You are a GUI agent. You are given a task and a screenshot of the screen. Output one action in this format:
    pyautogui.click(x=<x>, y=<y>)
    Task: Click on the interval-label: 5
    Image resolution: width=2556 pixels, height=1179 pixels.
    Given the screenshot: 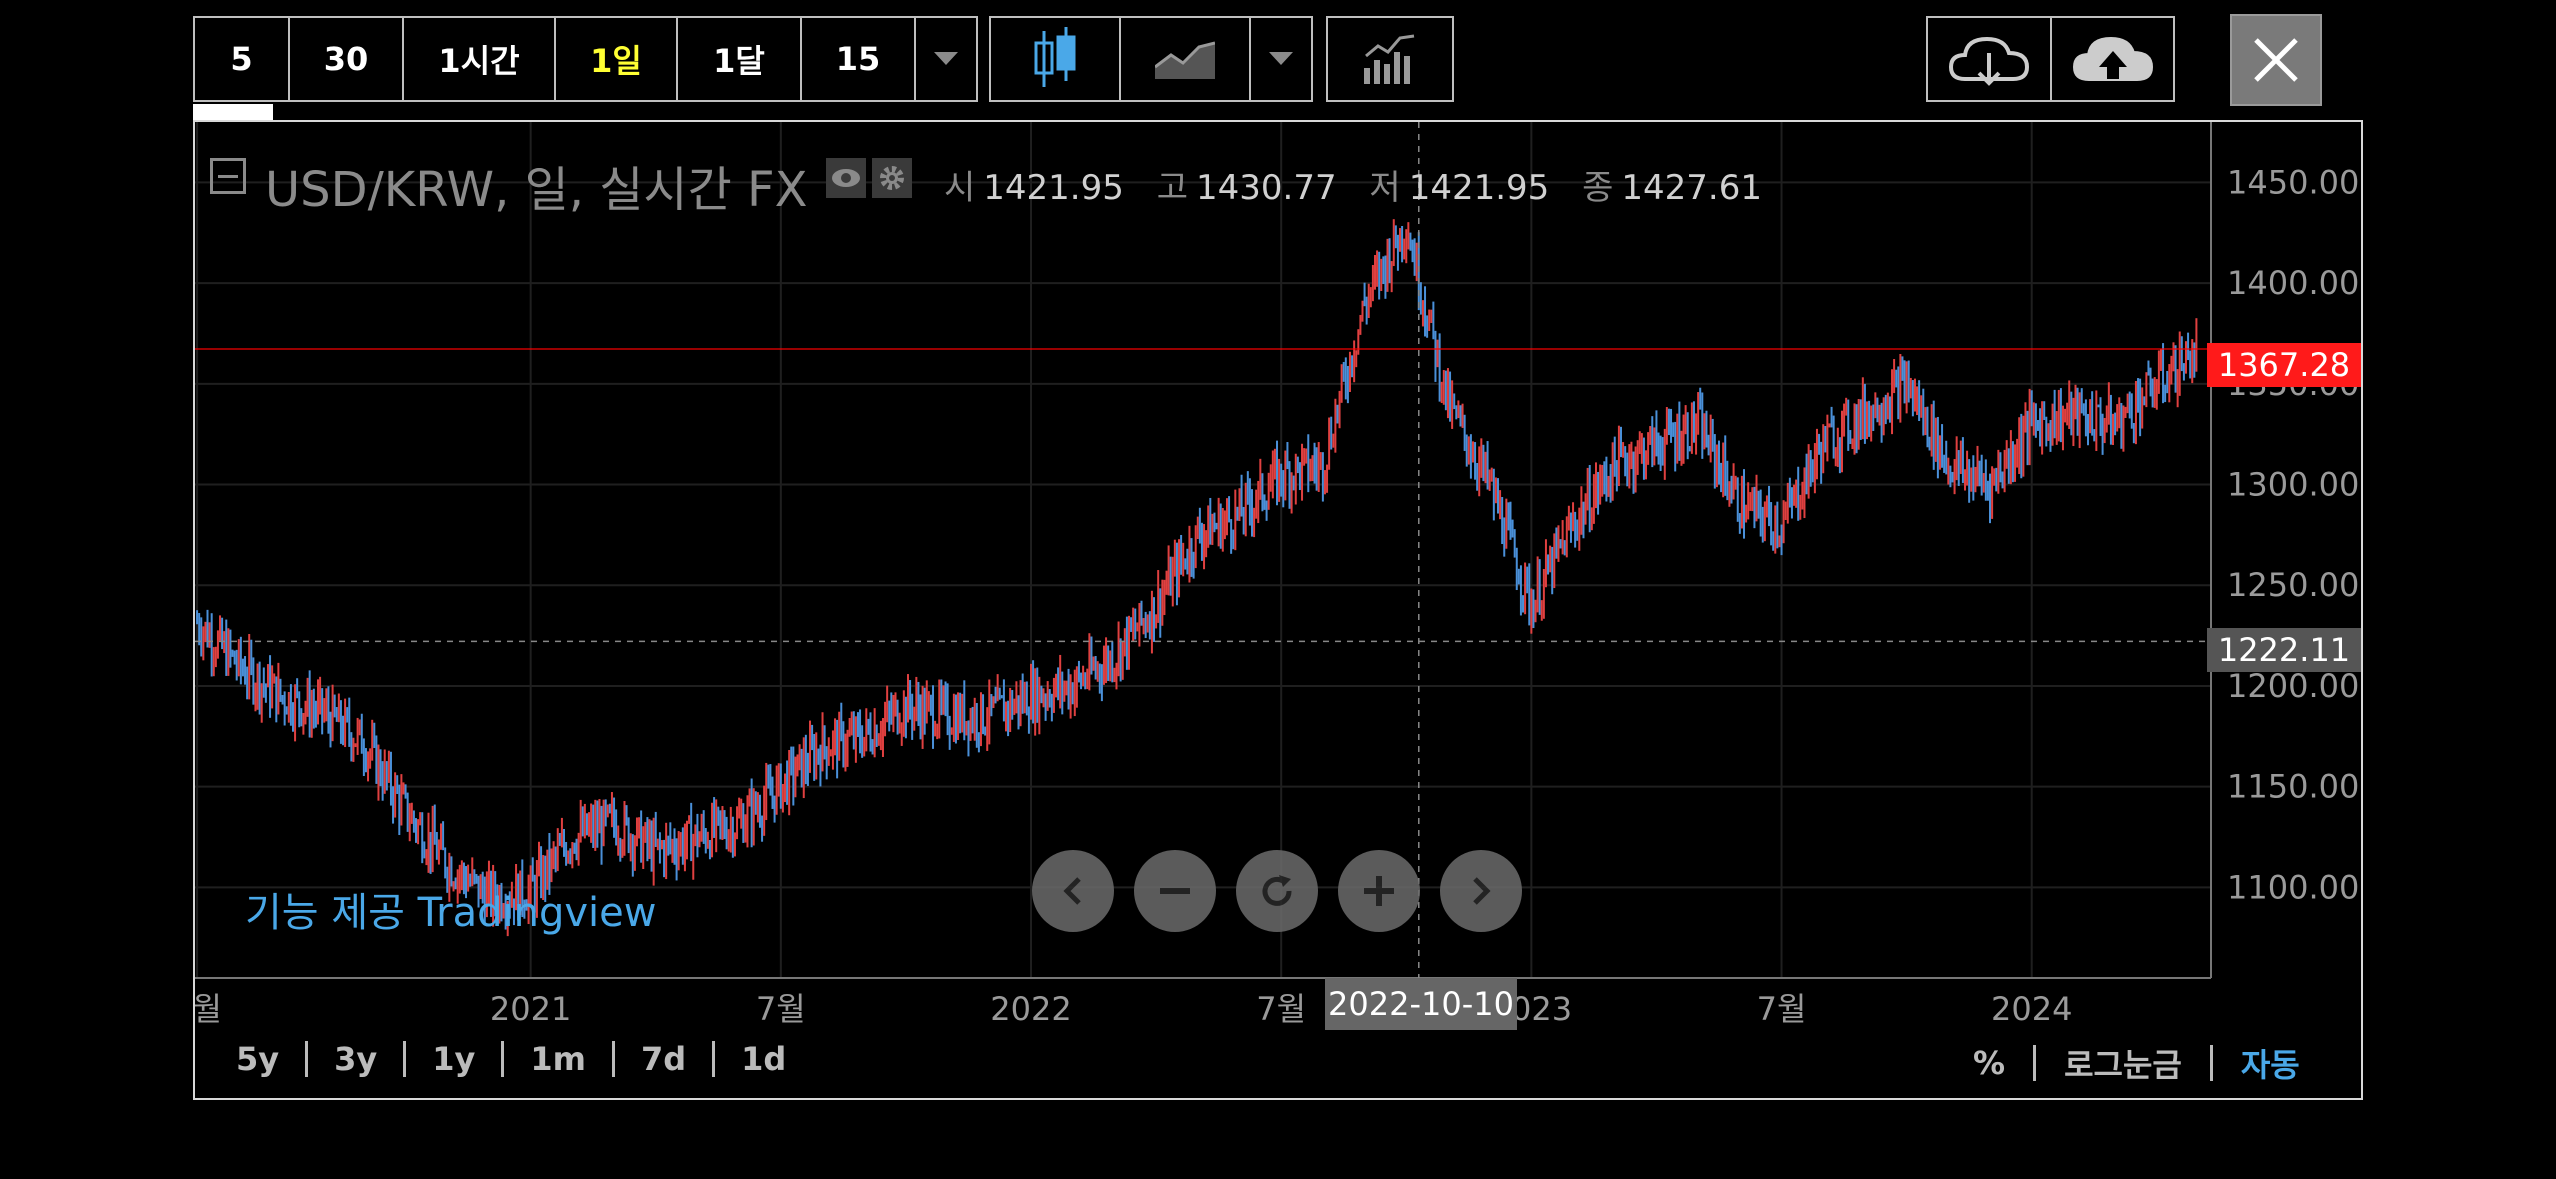 What is the action you would take?
    pyautogui.click(x=241, y=59)
    